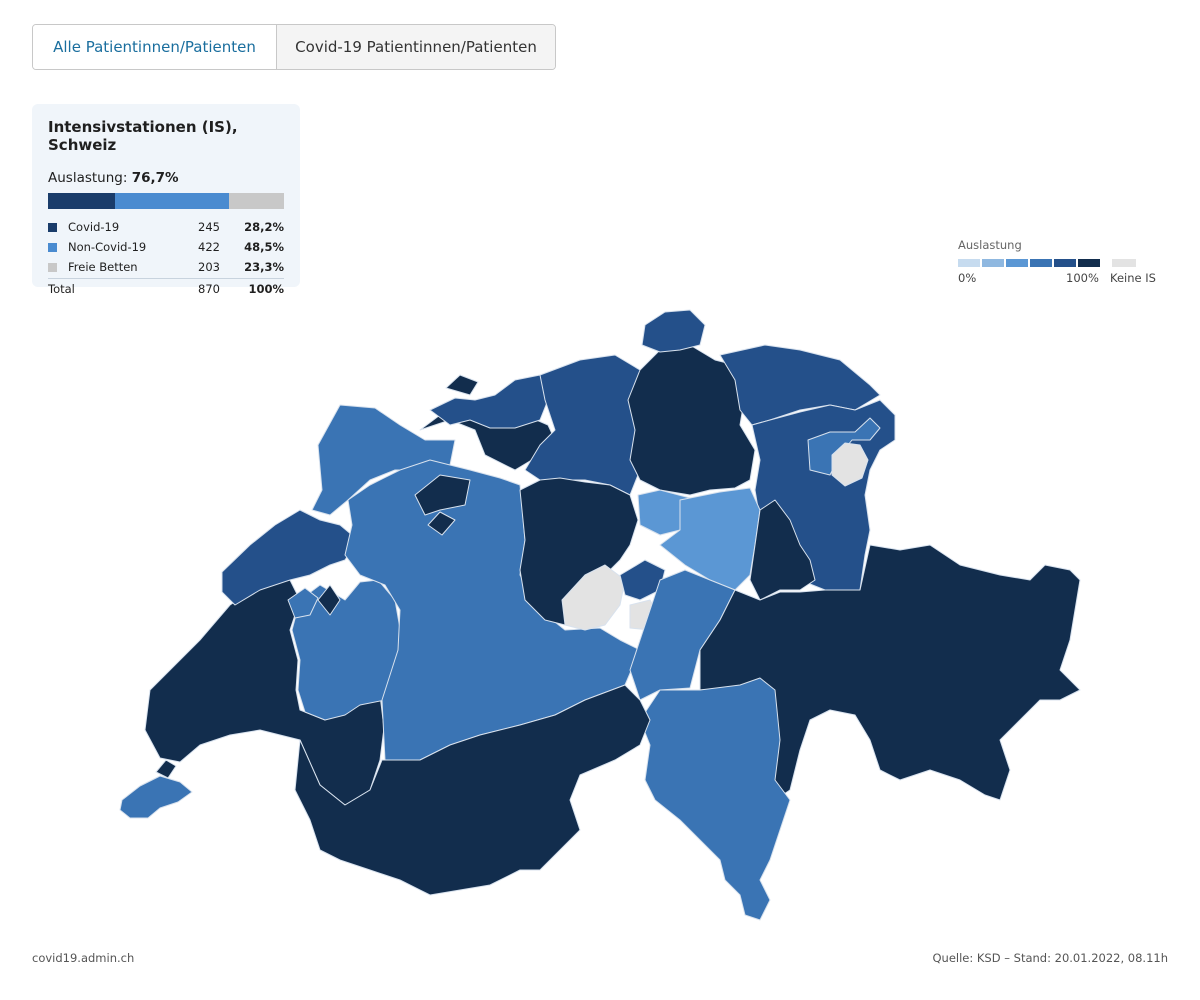  What do you see at coordinates (462, 385) in the screenshot?
I see `canton-solothurn-enclave` at bounding box center [462, 385].